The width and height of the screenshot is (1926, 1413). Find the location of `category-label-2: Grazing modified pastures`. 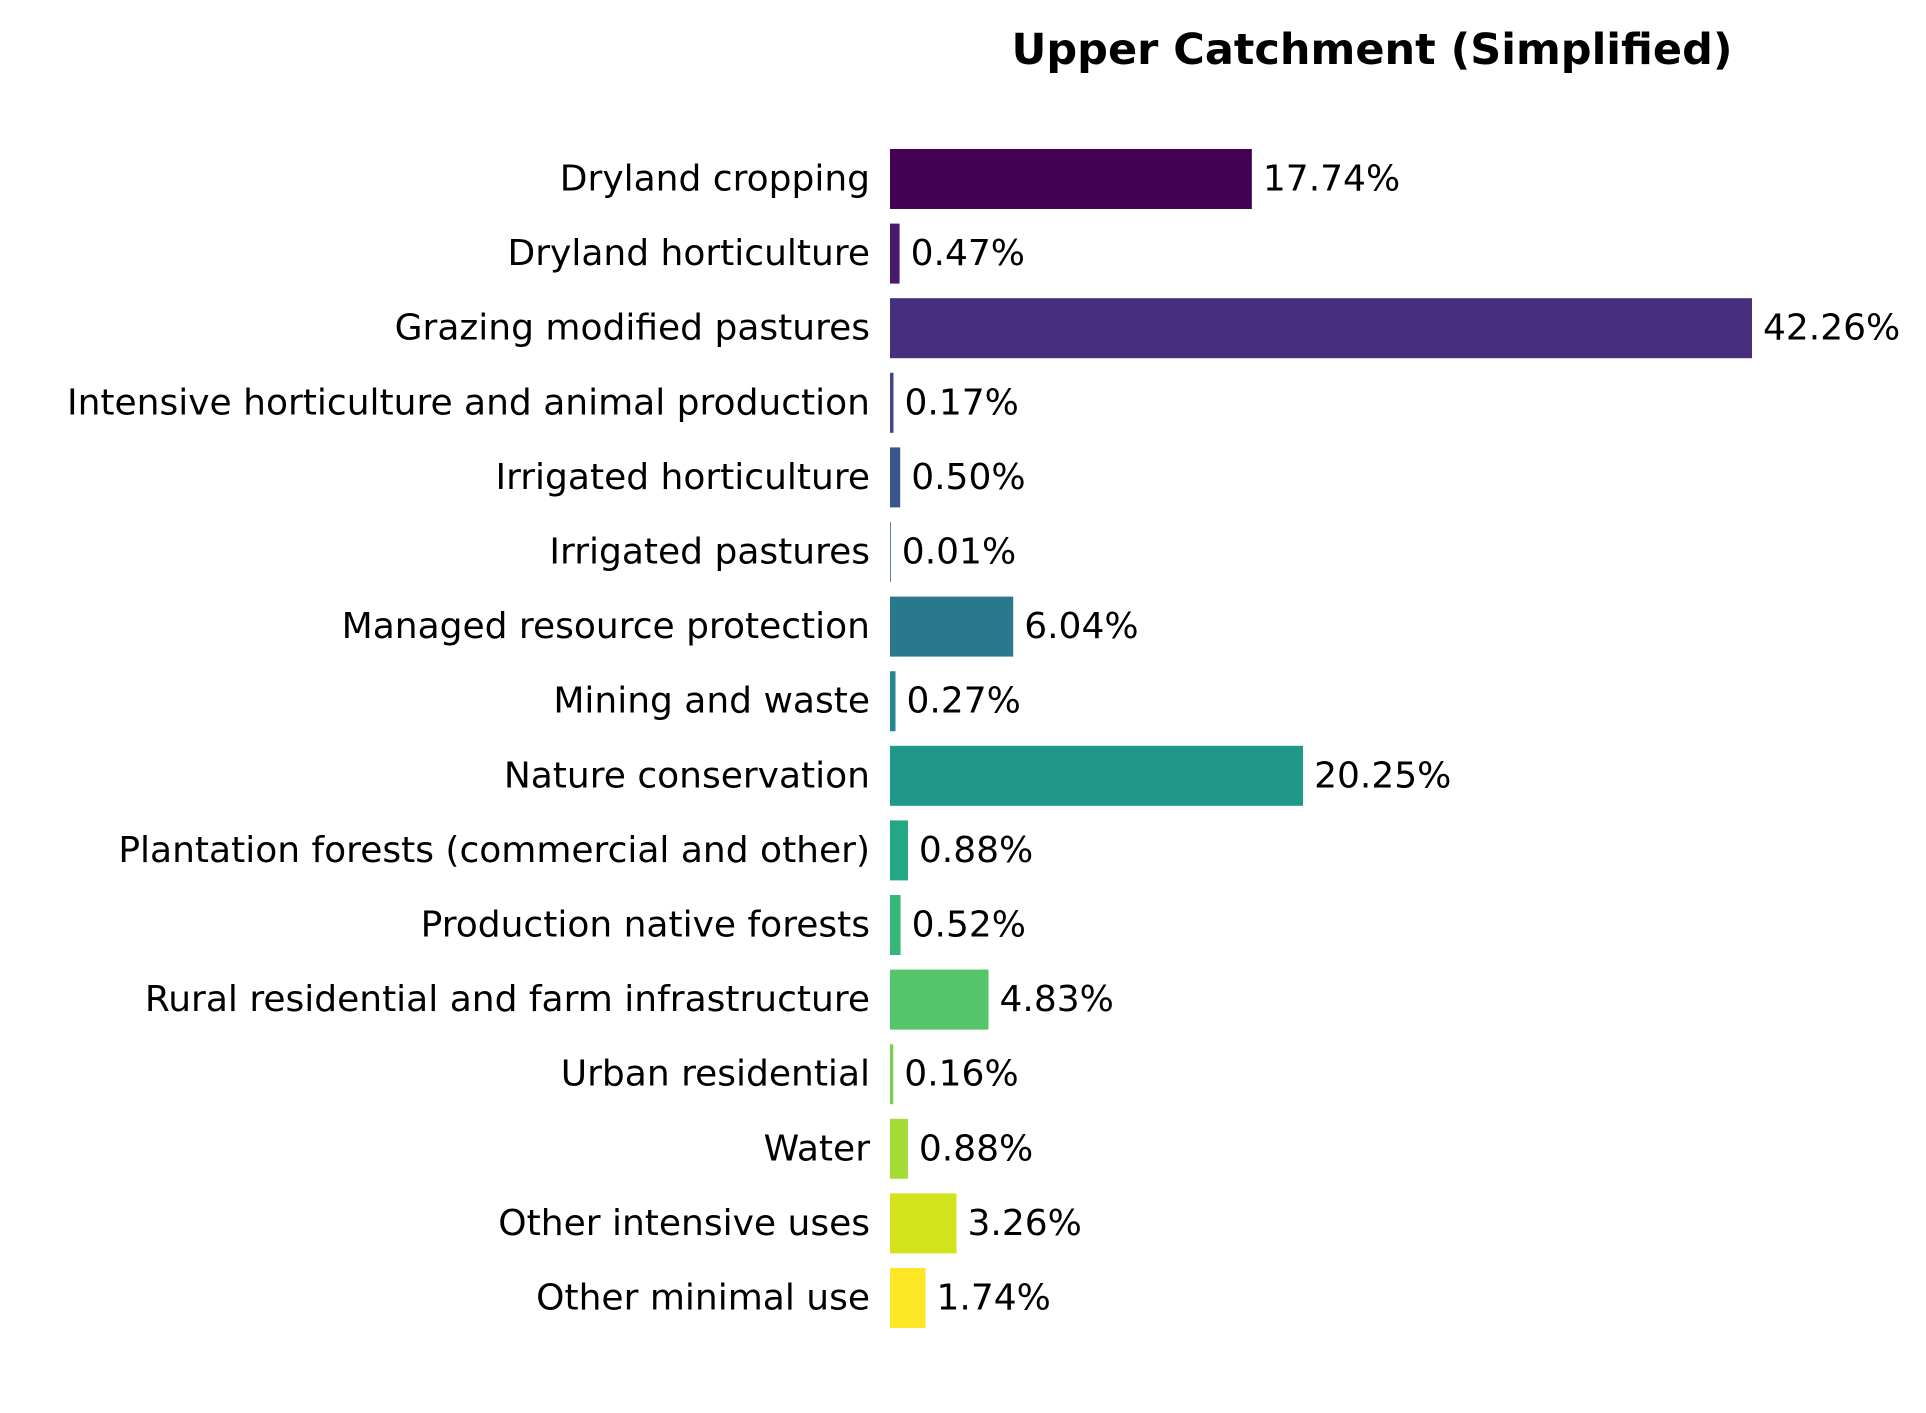

category-label-2: Grazing modified pastures is located at coordinates (632, 328).